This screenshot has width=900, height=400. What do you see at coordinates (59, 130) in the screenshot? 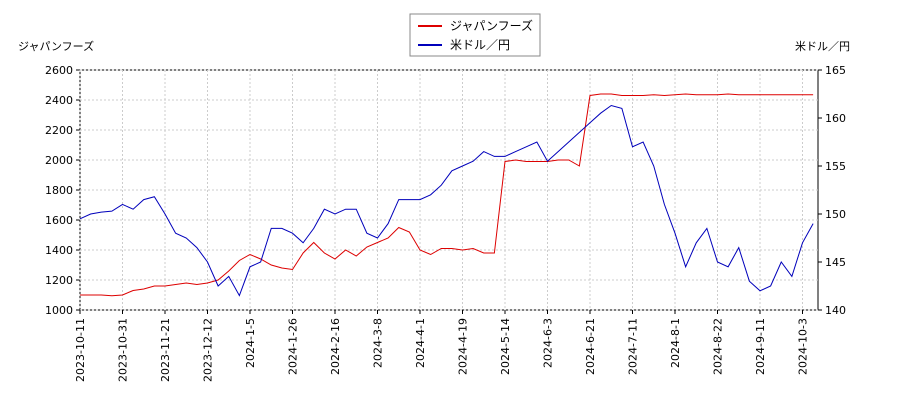
I see `y-tick-label: 2200` at bounding box center [59, 130].